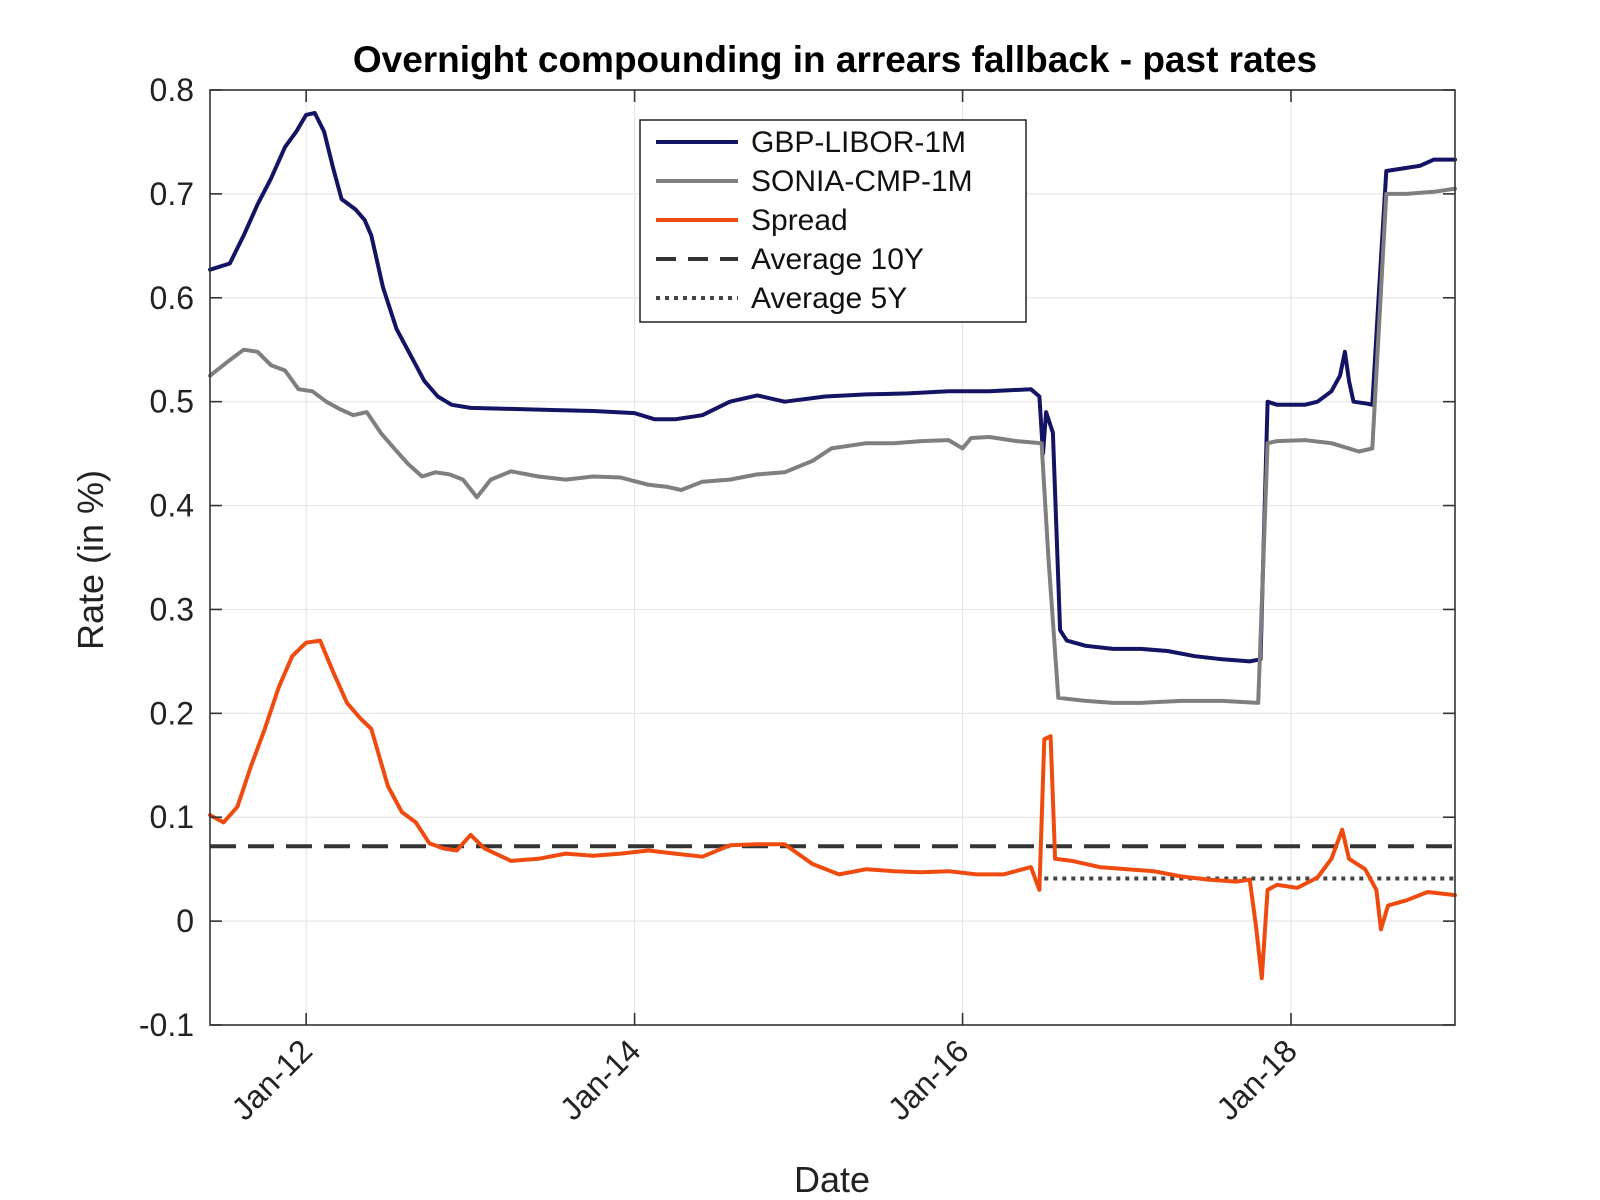 Image resolution: width=1600 pixels, height=1200 pixels. Describe the element at coordinates (862, 181) in the screenshot. I see `legend-label: SONIA-CMP-1M` at that location.